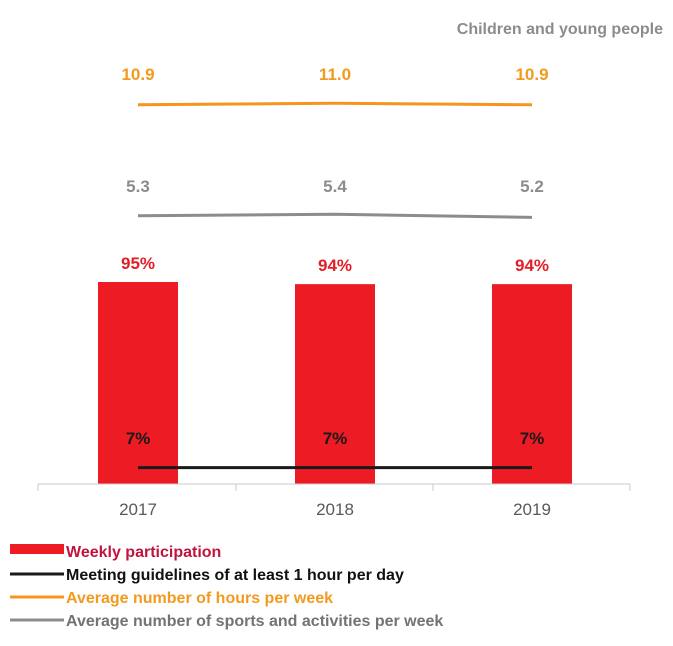 Image resolution: width=673 pixels, height=646 pixels. Describe the element at coordinates (138, 509) in the screenshot. I see `x-tick-label: 2017` at that location.